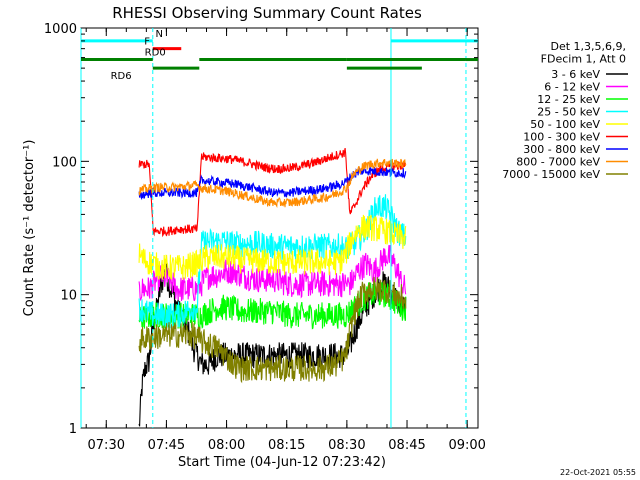 The width and height of the screenshot is (640, 480). Describe the element at coordinates (558, 162) in the screenshot. I see `legend-label-8: 800 - 7000 keV` at that location.